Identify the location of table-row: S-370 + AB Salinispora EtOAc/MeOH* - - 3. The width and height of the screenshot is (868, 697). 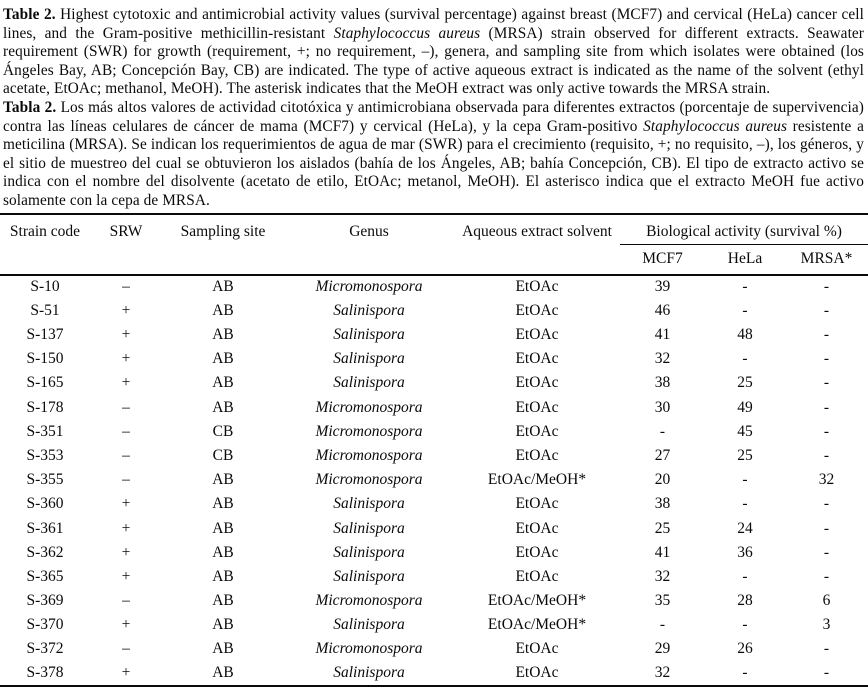
(434, 625).